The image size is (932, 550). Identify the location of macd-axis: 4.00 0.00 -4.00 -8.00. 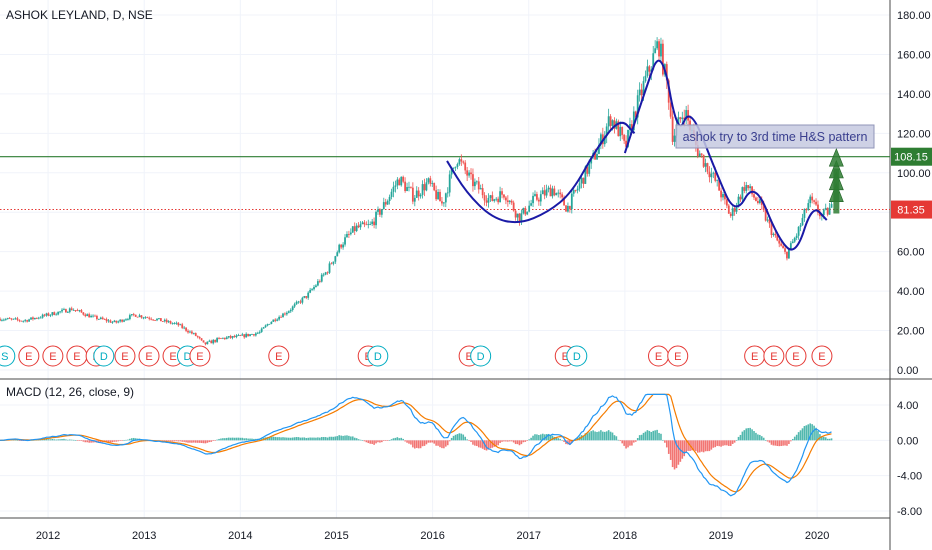
(909, 459).